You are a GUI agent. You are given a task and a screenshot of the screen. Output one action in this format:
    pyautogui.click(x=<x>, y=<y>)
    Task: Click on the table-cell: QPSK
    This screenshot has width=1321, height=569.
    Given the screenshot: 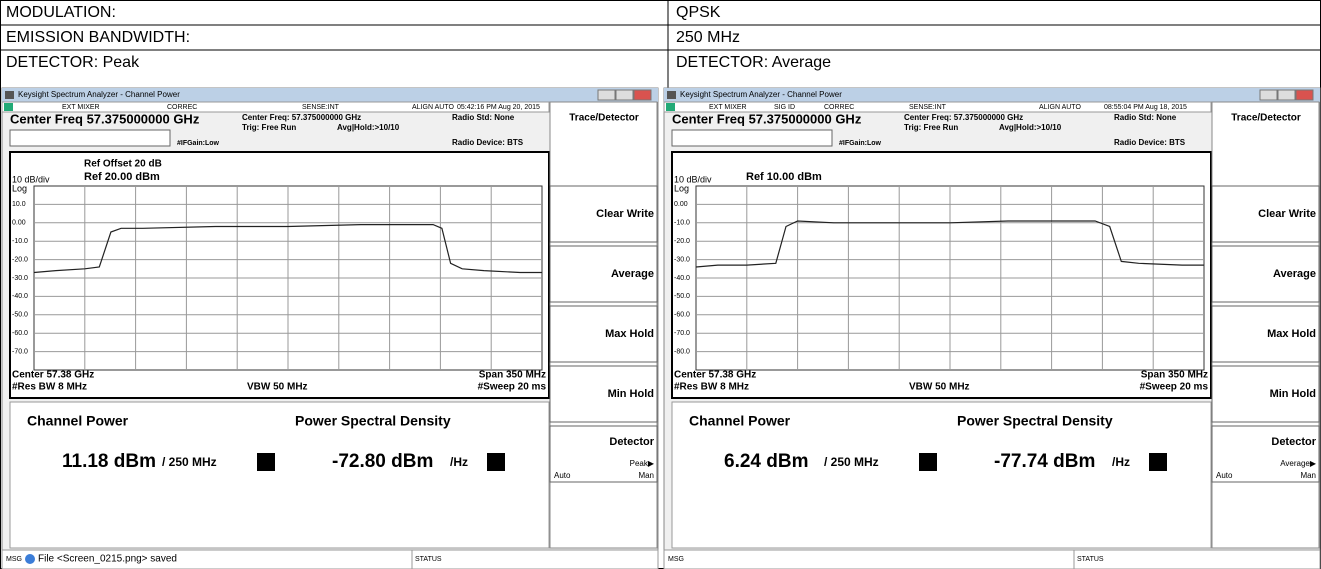 What is the action you would take?
    pyautogui.click(x=698, y=12)
    